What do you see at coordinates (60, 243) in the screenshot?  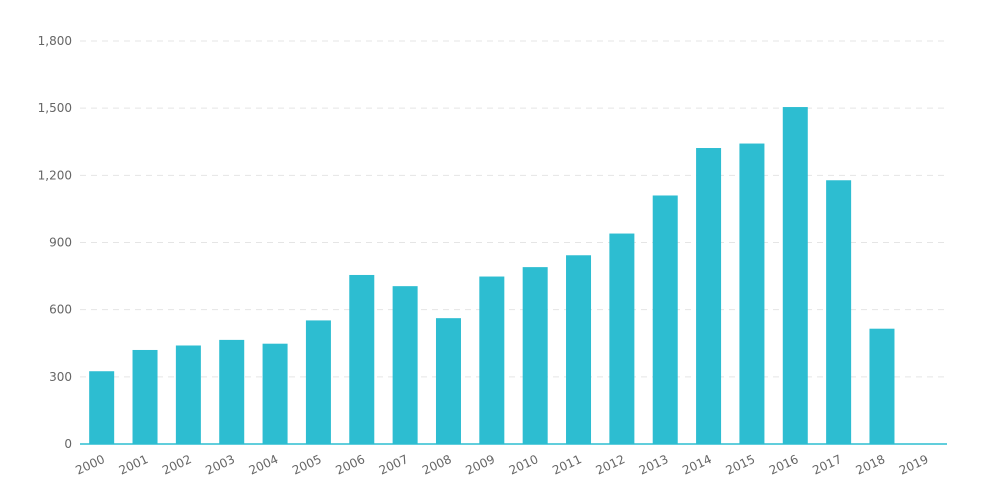 I see `y-tick-label: 900` at bounding box center [60, 243].